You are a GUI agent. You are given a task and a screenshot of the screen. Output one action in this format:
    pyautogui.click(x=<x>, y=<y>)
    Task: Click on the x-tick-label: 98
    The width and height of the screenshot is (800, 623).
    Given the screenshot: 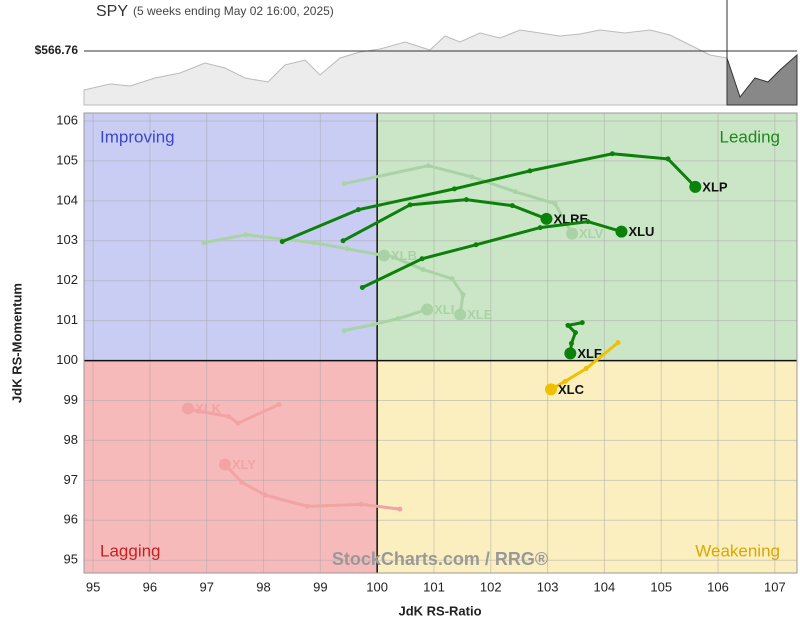 What is the action you would take?
    pyautogui.click(x=263, y=586)
    